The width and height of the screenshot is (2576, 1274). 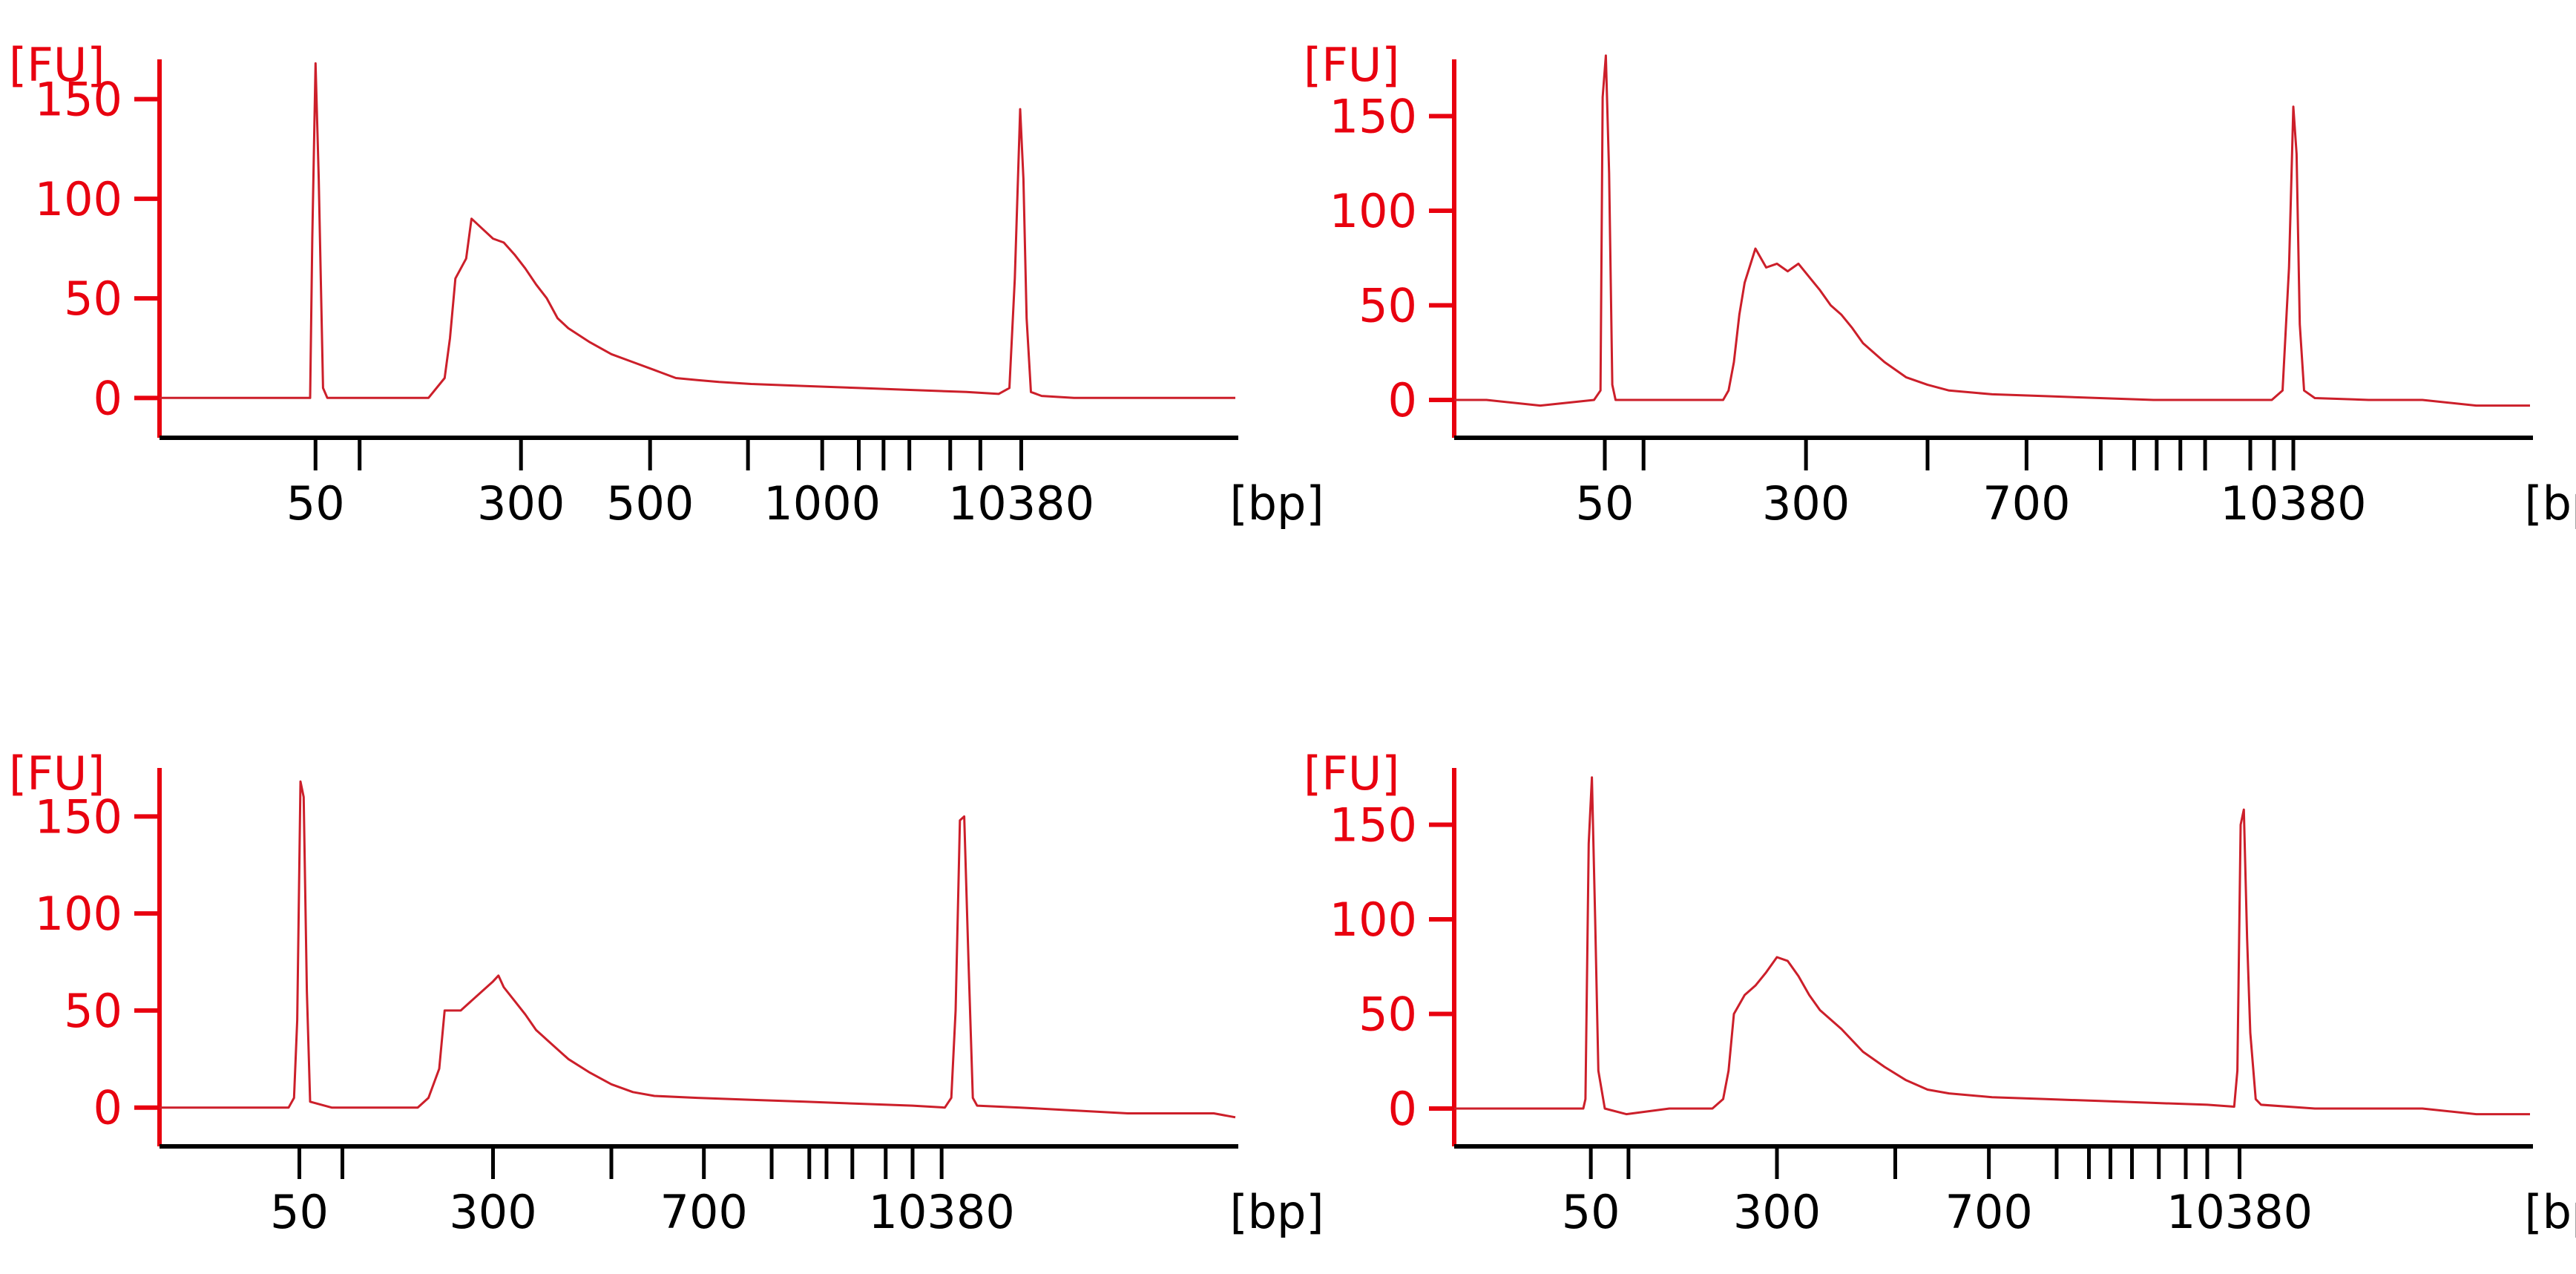 What do you see at coordinates (822, 503) in the screenshot?
I see `x-tick-label: 1000` at bounding box center [822, 503].